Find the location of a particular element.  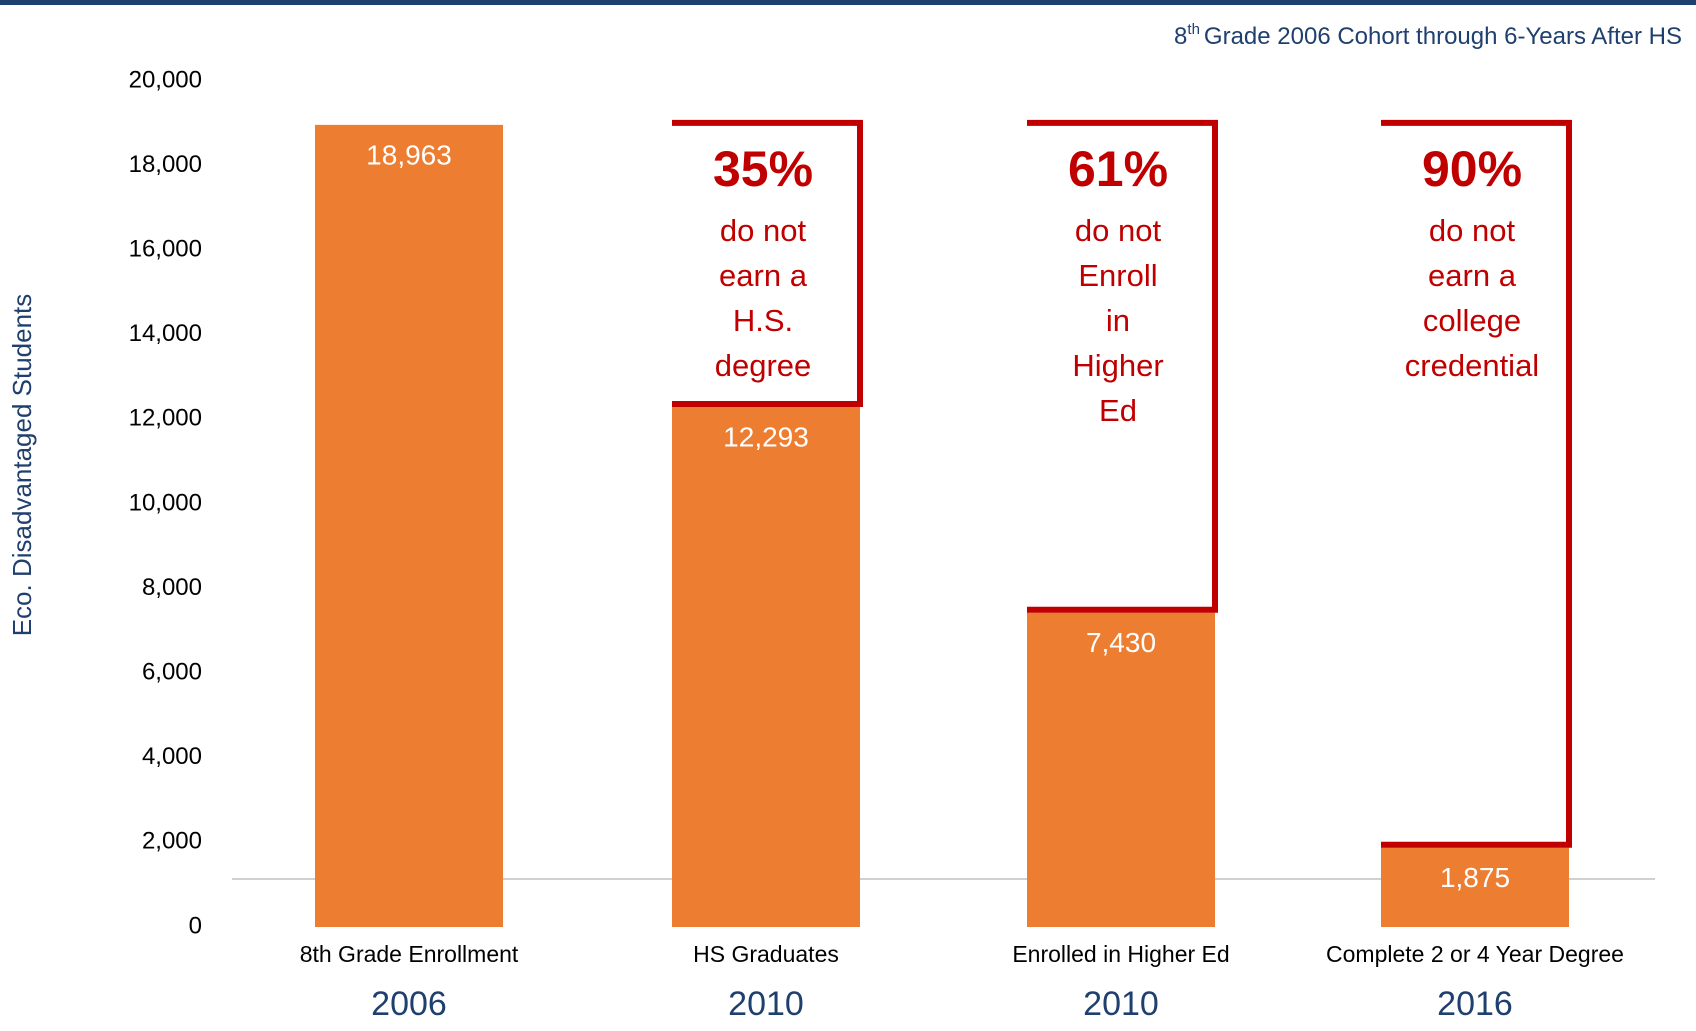

annotation-line: degree is located at coordinates (763, 365).